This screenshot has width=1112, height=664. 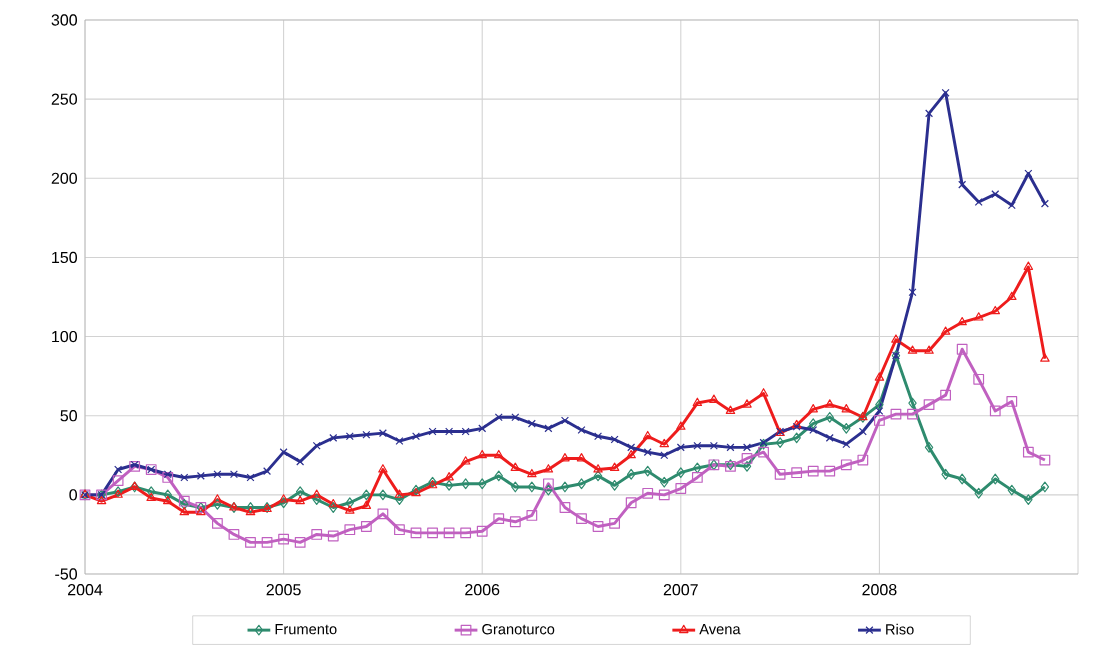 I want to click on x-tick-label: 2007, so click(x=680, y=590).